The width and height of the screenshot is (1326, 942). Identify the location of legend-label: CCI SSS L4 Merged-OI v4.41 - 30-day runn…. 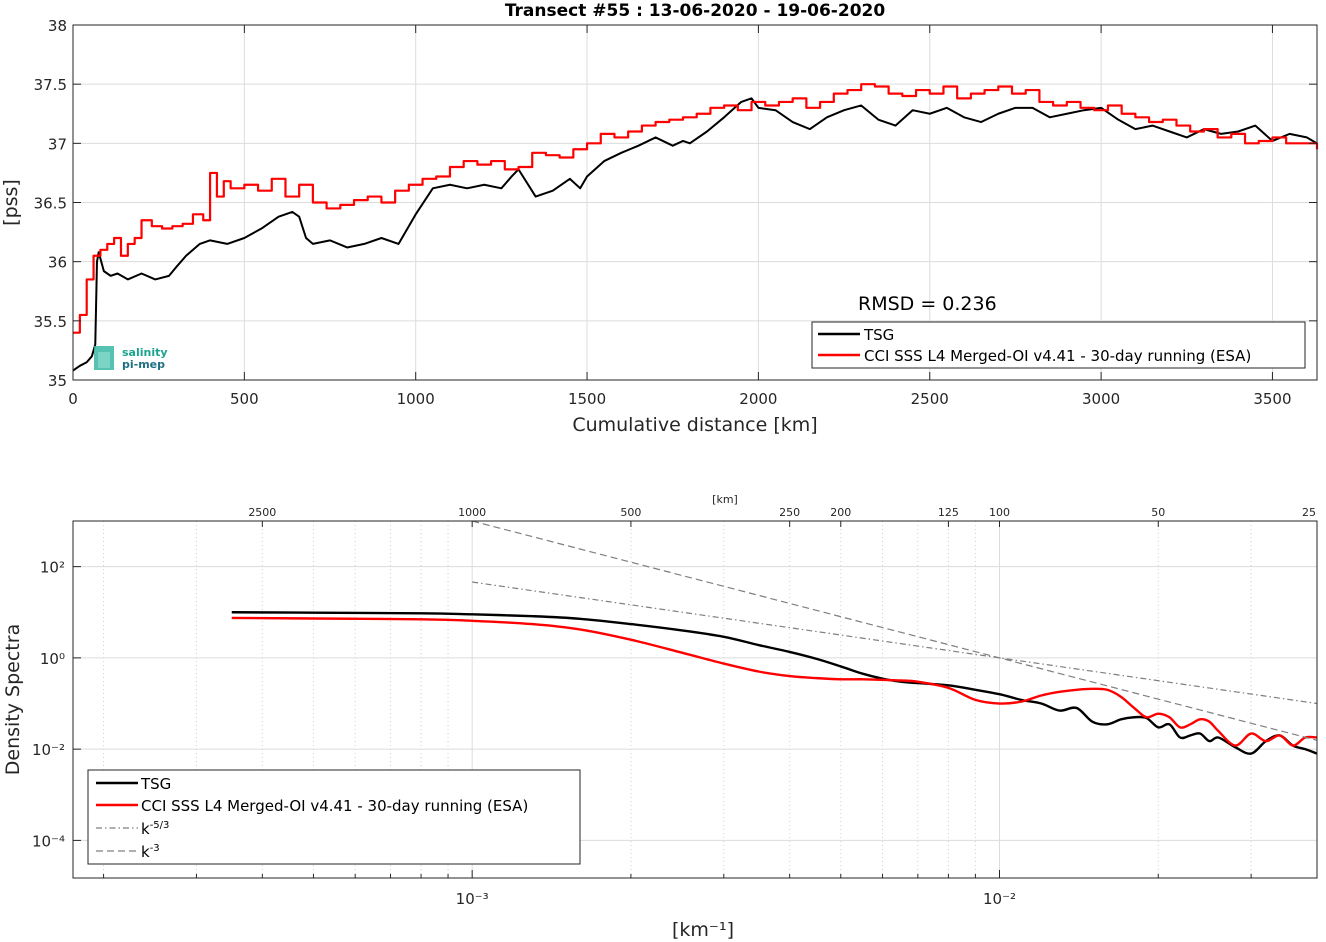
(334, 806).